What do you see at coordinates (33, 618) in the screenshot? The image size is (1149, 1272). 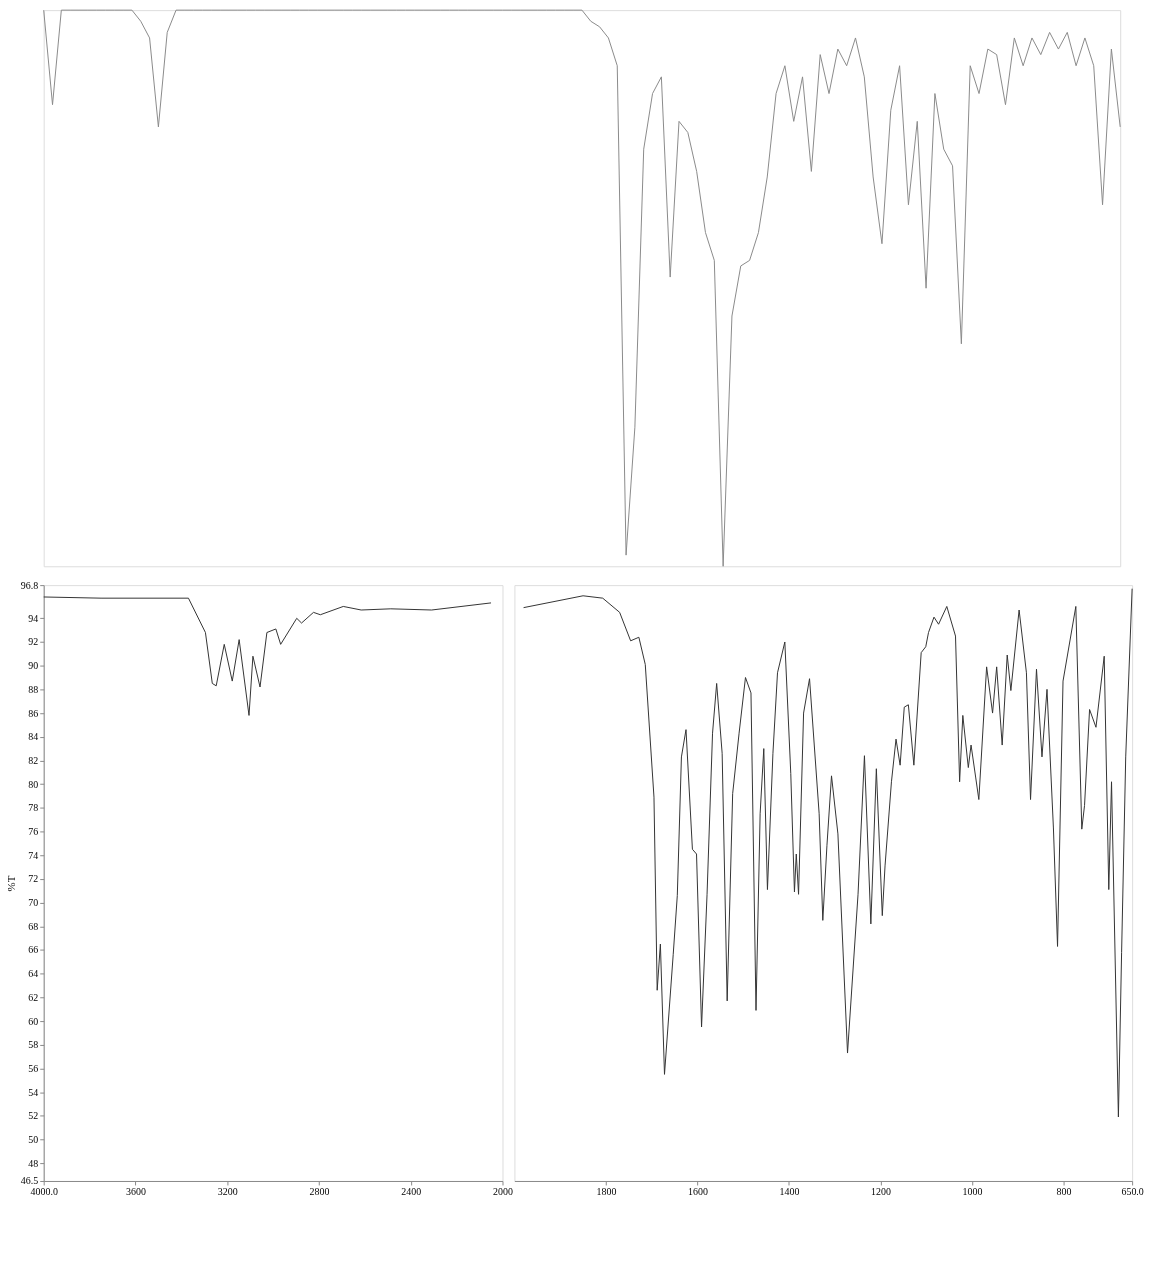 I see `y-tick-label: 94` at bounding box center [33, 618].